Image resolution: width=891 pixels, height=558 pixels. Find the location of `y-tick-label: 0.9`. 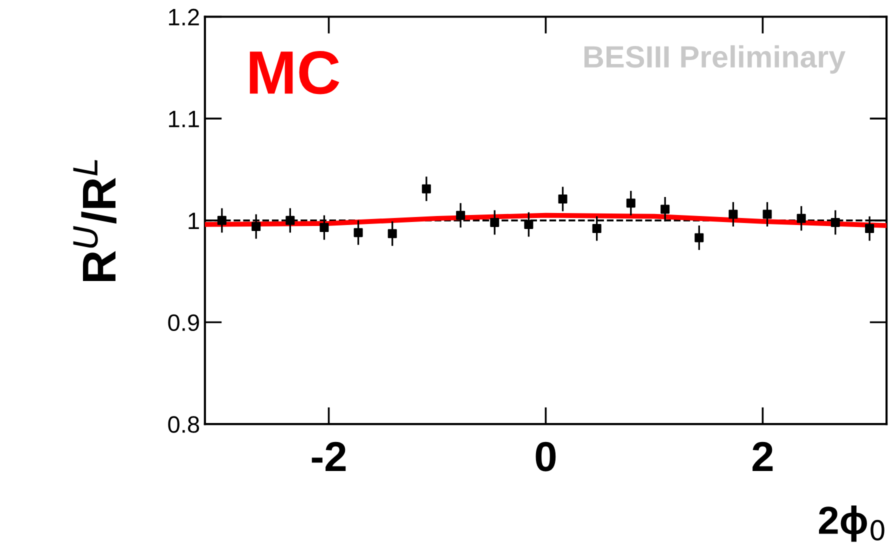

y-tick-label: 0.9 is located at coordinates (183, 323).